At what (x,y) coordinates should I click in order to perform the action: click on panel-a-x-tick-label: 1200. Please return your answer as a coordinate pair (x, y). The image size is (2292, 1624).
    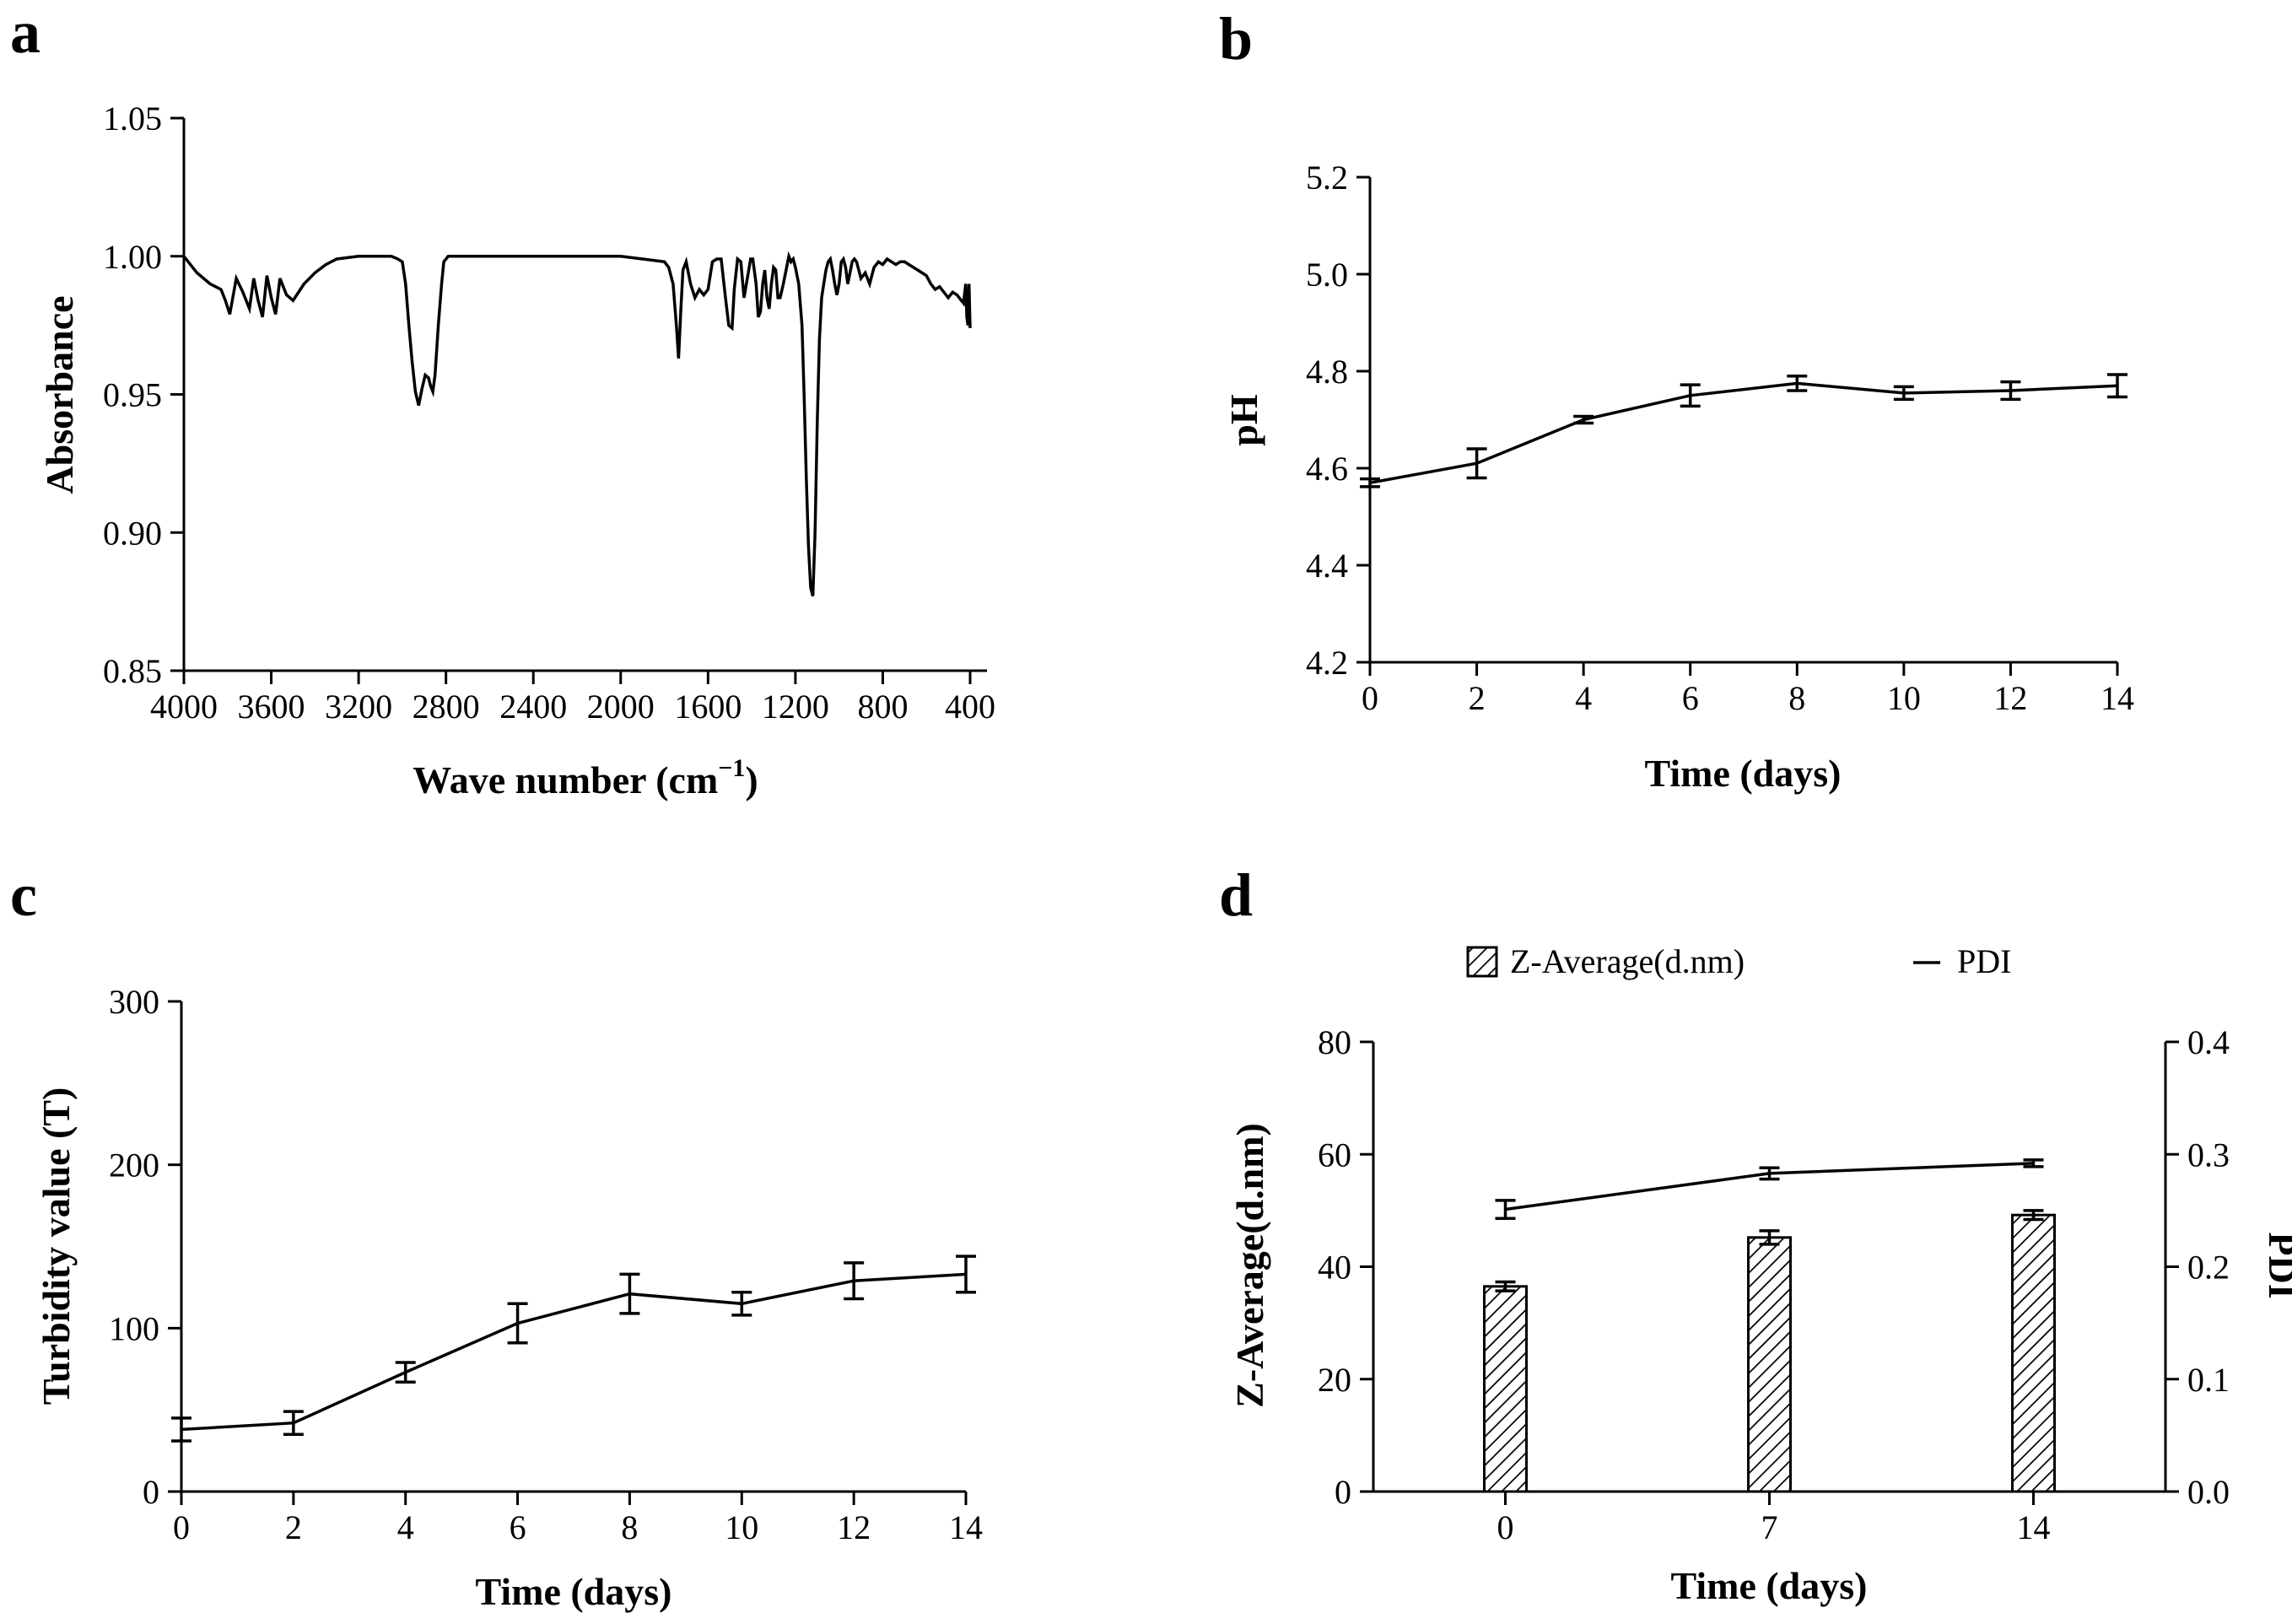
    Looking at the image, I should click on (795, 707).